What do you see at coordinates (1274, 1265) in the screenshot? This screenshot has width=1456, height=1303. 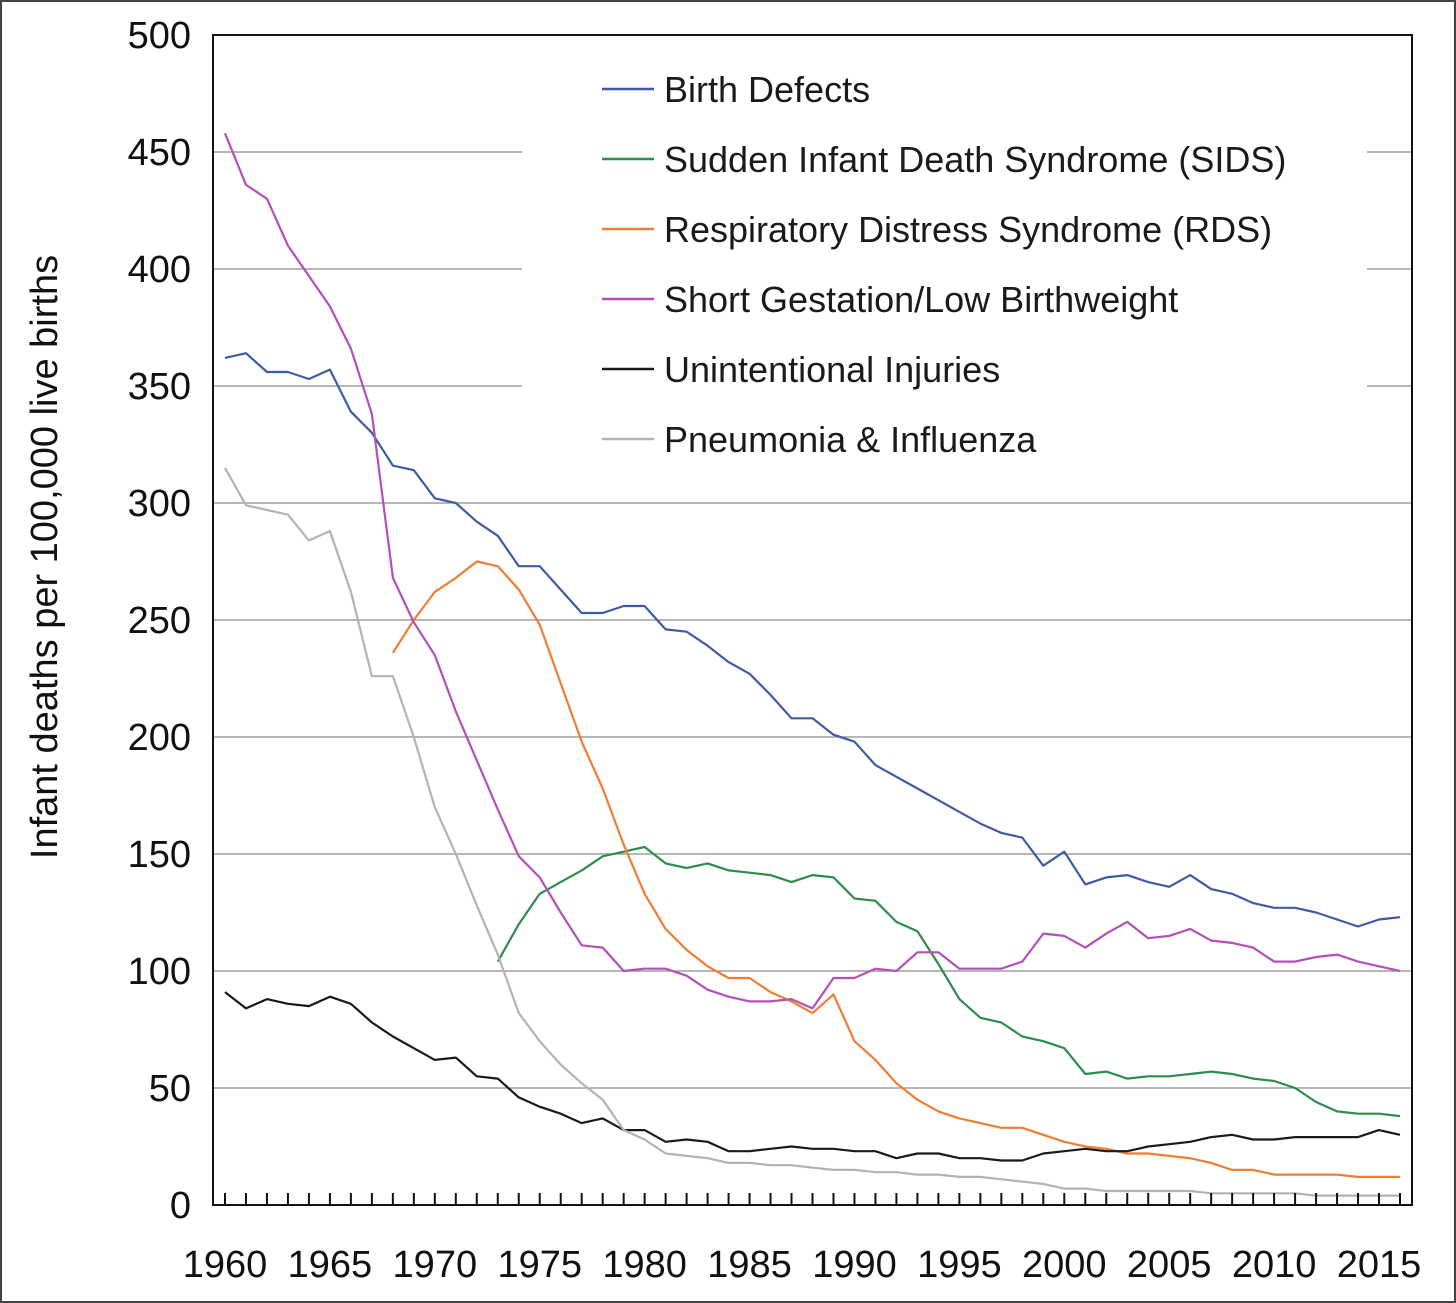 I see `x-tick-label-2010: 2010` at bounding box center [1274, 1265].